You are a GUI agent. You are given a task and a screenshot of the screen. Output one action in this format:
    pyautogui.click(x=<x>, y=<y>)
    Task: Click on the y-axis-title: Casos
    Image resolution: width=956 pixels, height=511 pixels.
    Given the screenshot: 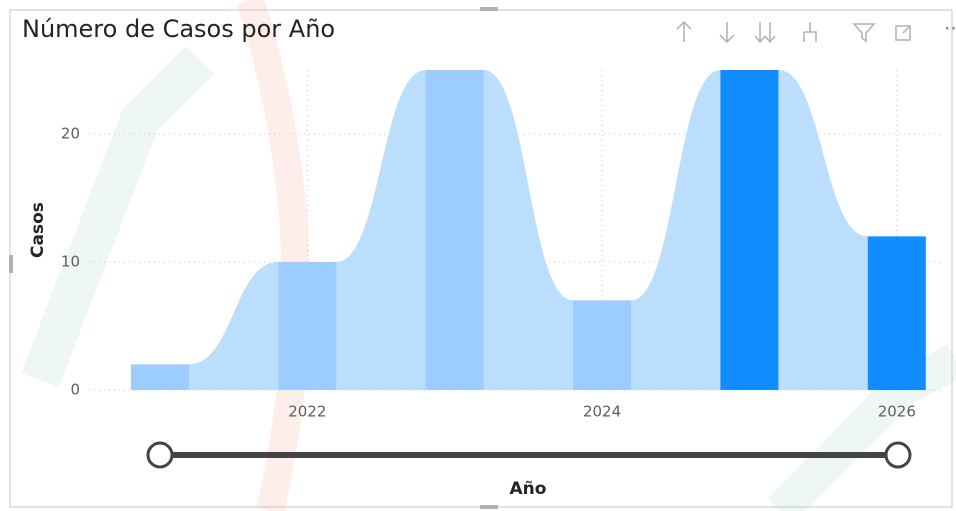 What is the action you would take?
    pyautogui.click(x=38, y=230)
    